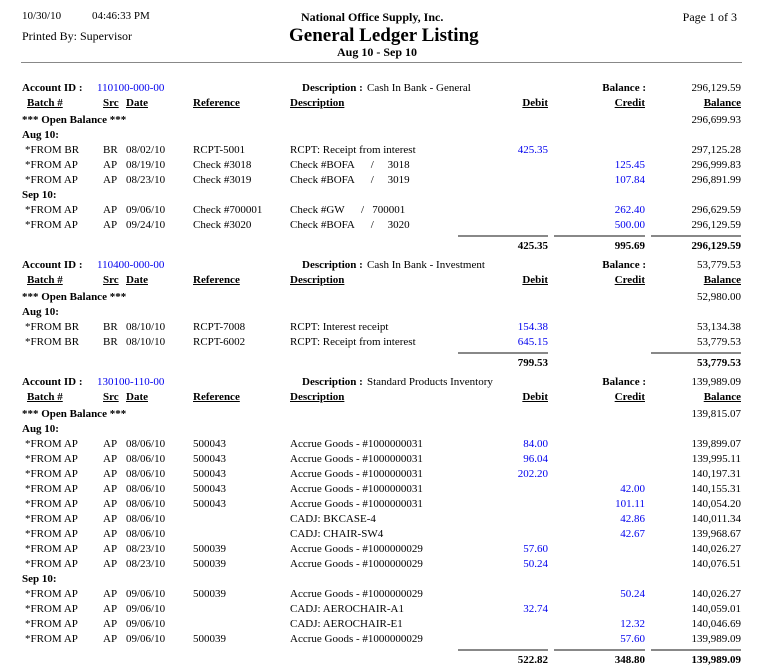 Image resolution: width=758 pixels, height=665 pixels. Describe the element at coordinates (624, 382) in the screenshot. I see `balance-label: Balance :` at that location.